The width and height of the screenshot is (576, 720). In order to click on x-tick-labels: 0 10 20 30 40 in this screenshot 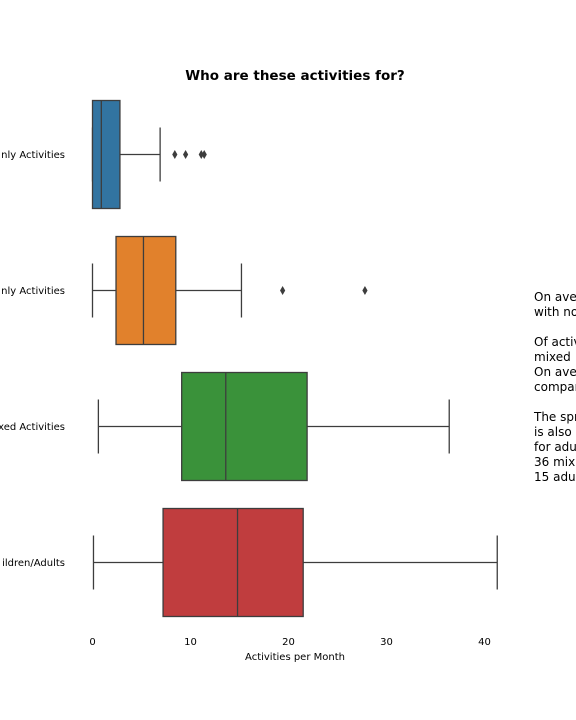, I will do `click(290, 642)`.